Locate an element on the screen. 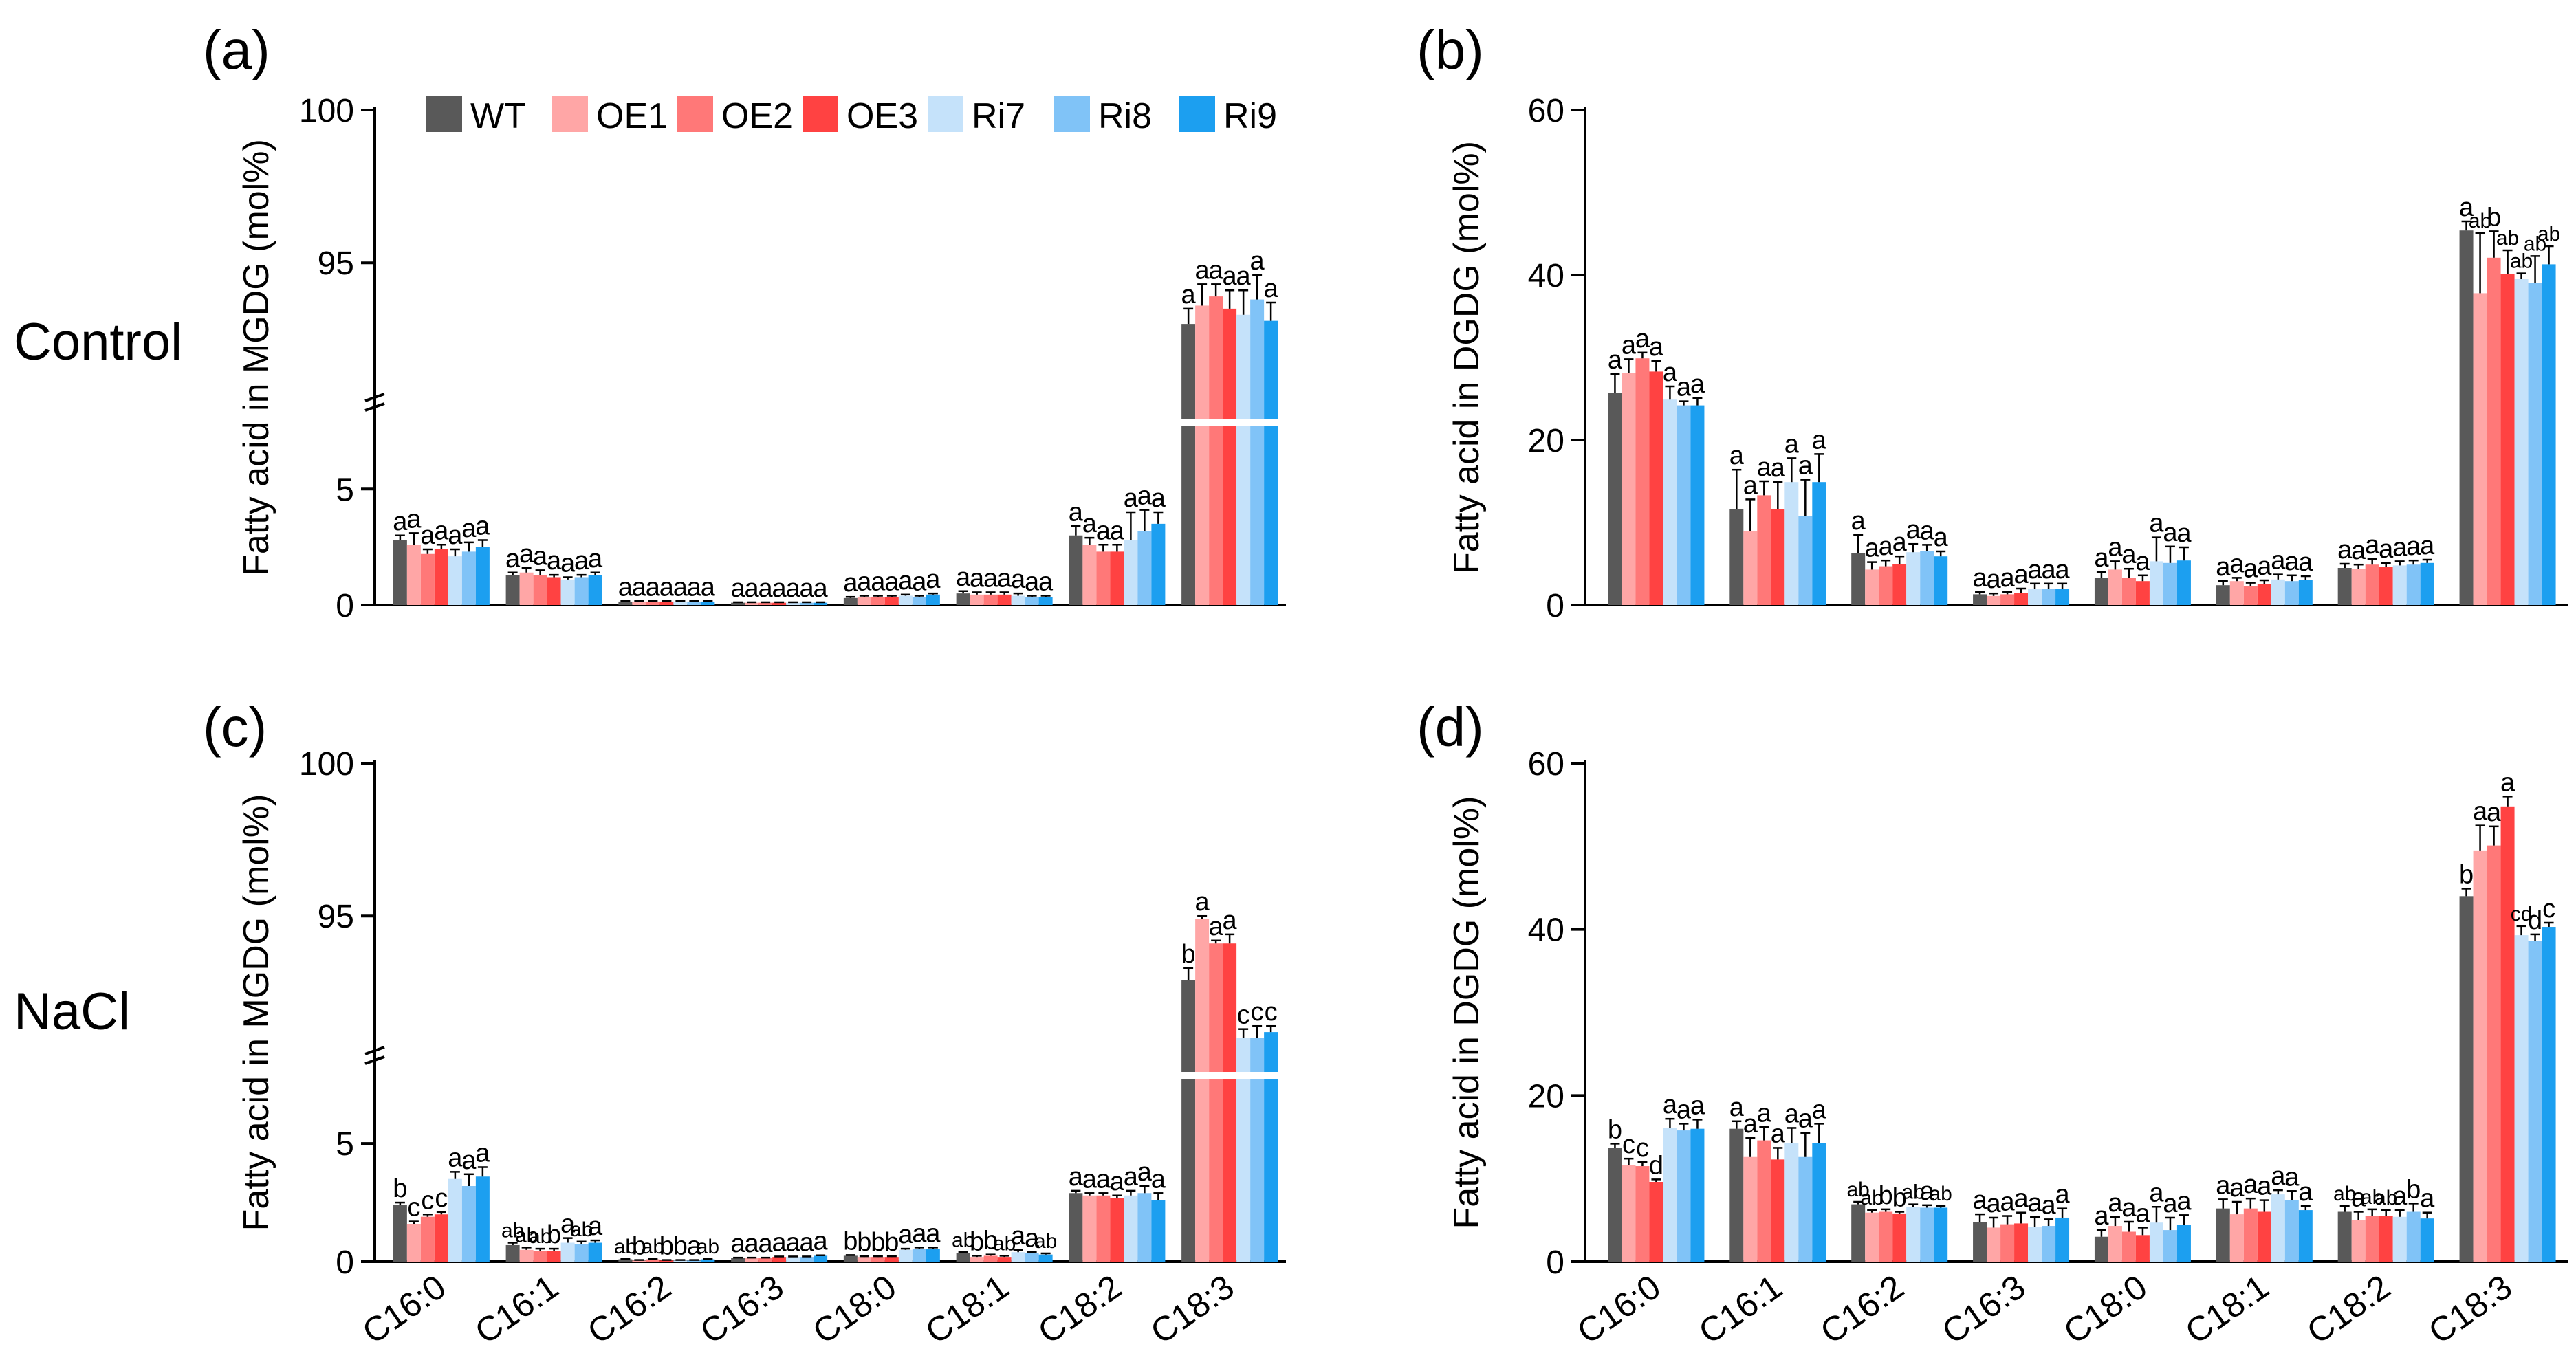 This screenshot has height=1371, width=2576. sig-letter-d-c18-1-ri9: a is located at coordinates (2305, 1193).